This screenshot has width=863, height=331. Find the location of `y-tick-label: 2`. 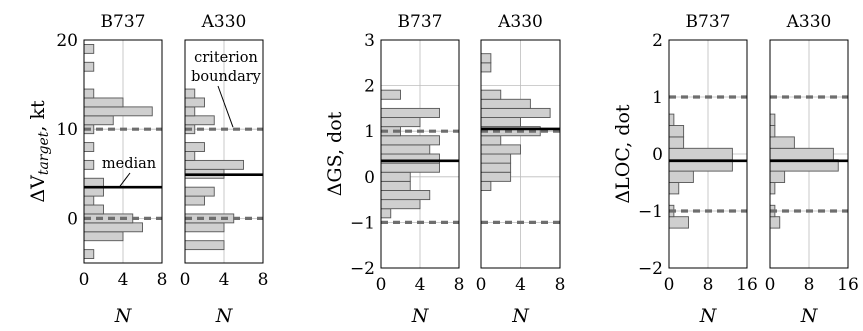

y-tick-label: 2 is located at coordinates (369, 87).